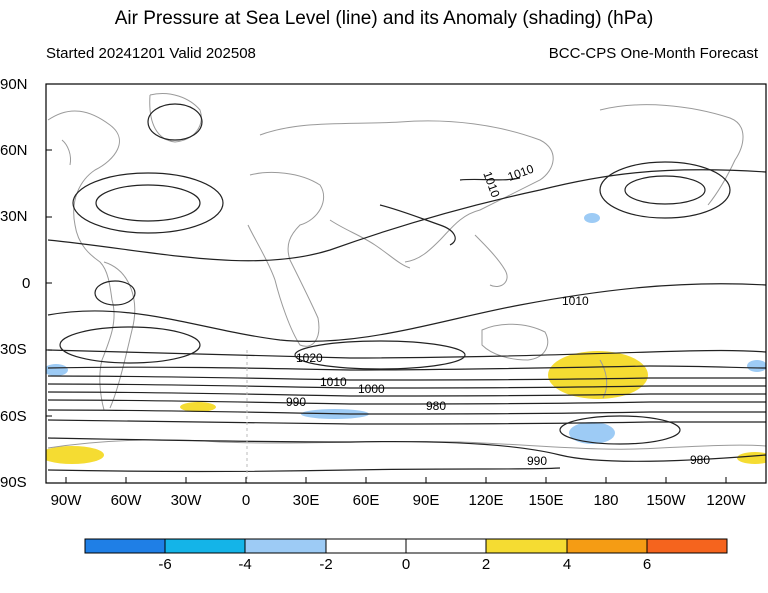  What do you see at coordinates (751, 458) in the screenshot?
I see `anomaly-positive-antarctic-east` at bounding box center [751, 458].